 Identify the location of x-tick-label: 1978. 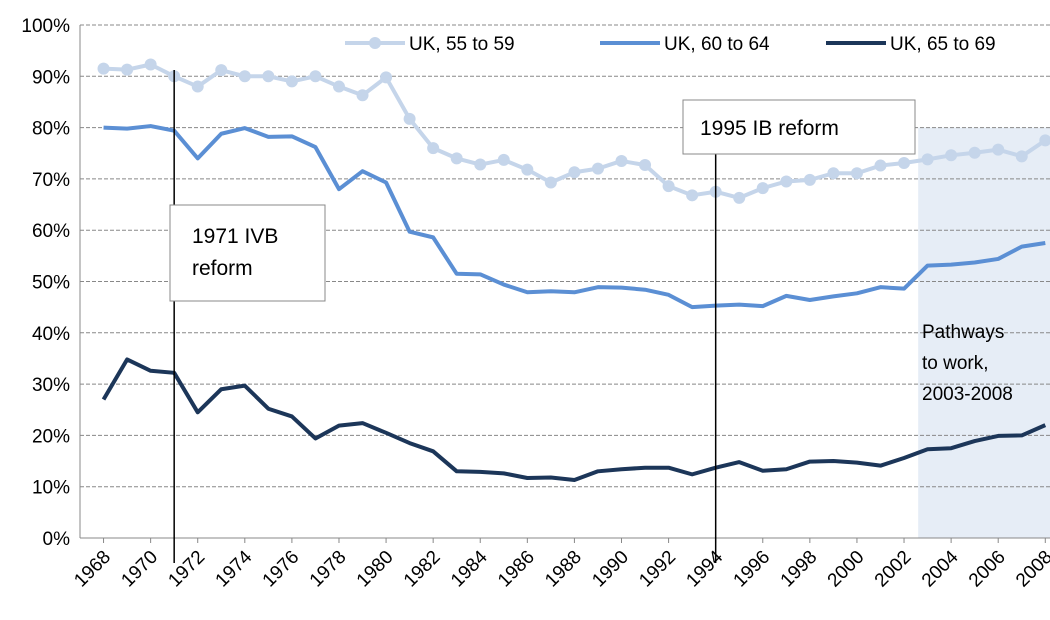
(328, 569).